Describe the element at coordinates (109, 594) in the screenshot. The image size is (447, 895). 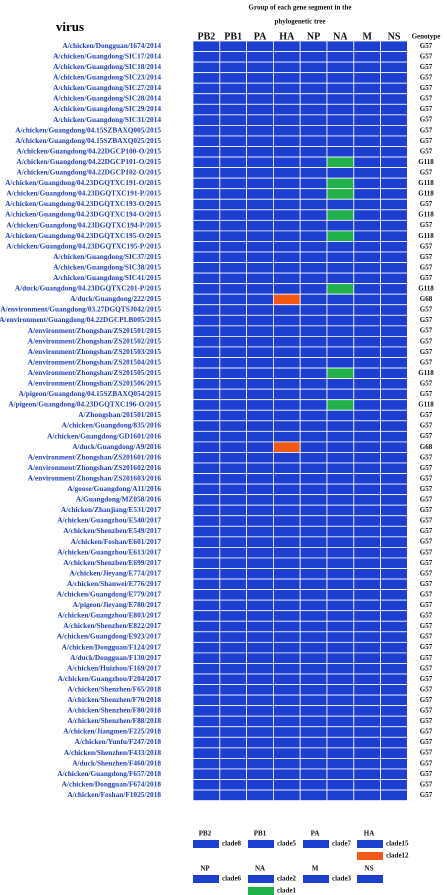
I see `virus-name: A/chicken/Guangdong/E779/2017` at that location.